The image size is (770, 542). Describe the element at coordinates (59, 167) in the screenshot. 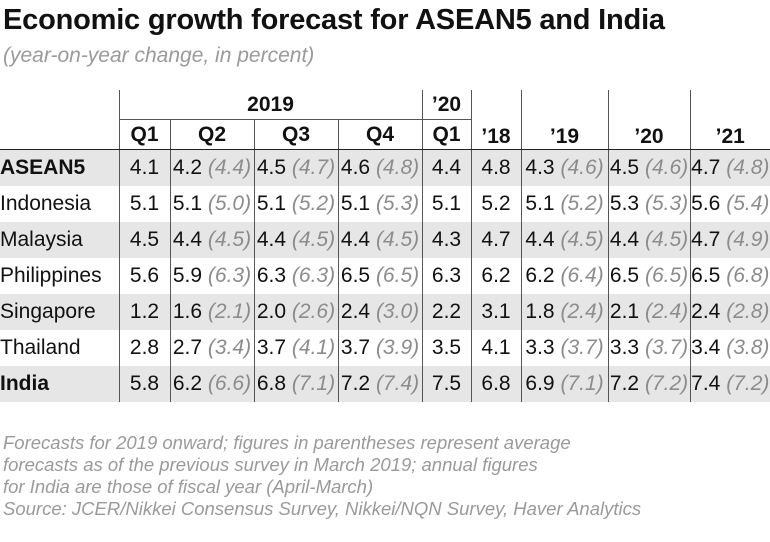

I see `row-label: ASEAN5` at that location.